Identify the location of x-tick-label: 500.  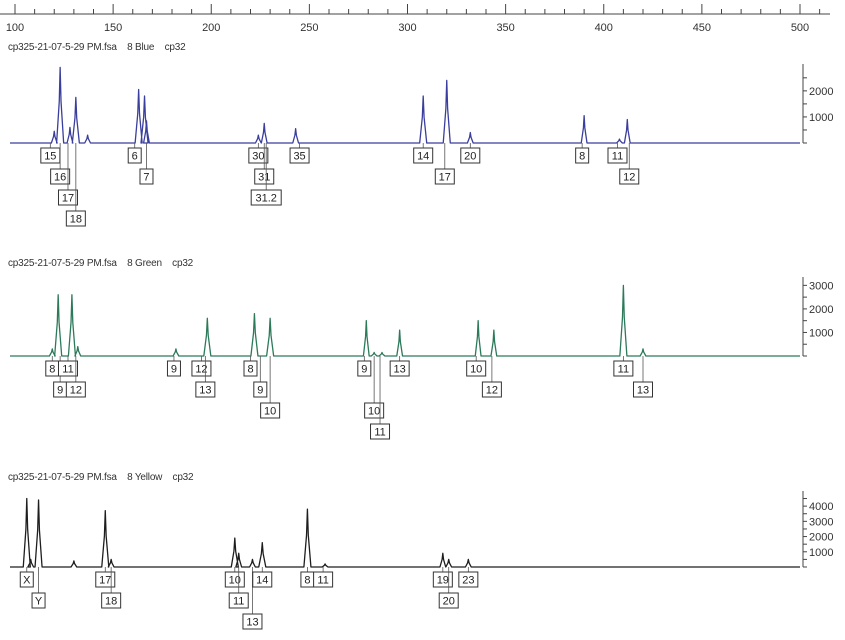
(800, 28).